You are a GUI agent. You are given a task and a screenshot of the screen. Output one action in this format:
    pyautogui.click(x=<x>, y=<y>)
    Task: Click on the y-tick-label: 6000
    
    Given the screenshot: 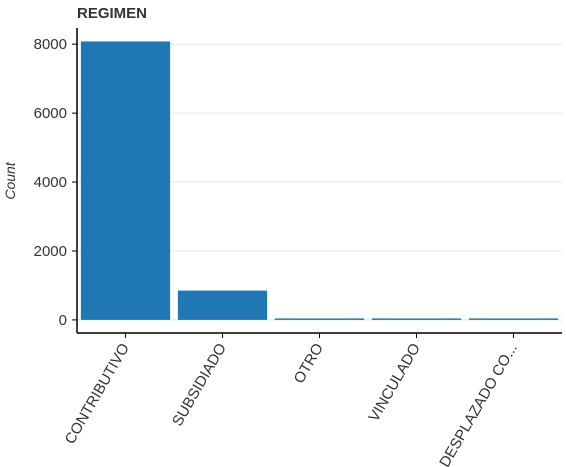 What is the action you would take?
    pyautogui.click(x=50, y=113)
    